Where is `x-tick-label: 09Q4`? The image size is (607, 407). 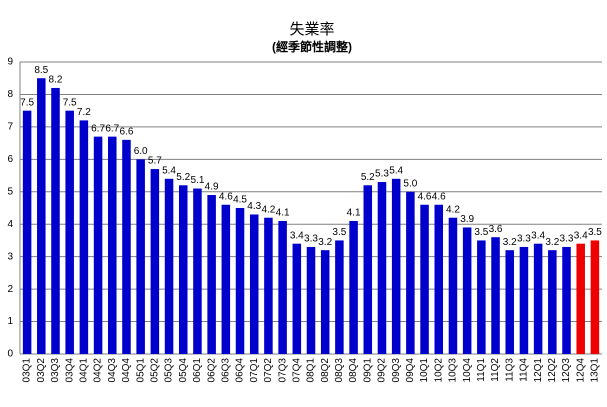 x-tick-label: 09Q4 is located at coordinates (410, 370).